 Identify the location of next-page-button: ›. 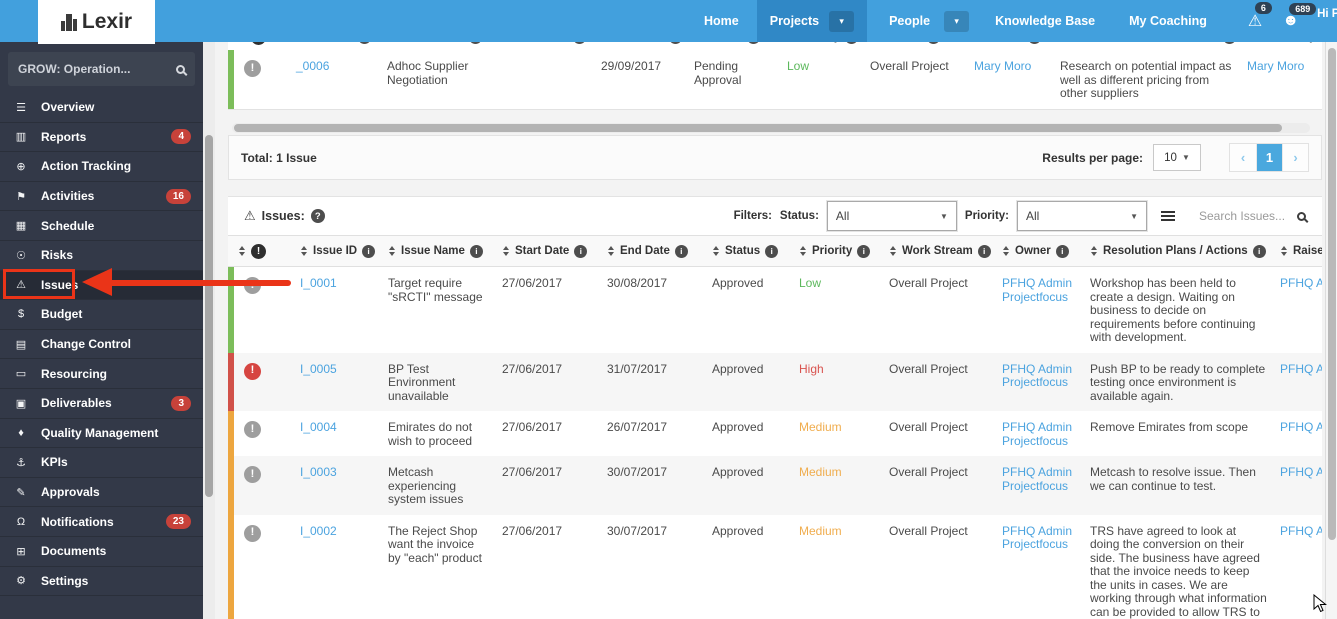
(1295, 157).